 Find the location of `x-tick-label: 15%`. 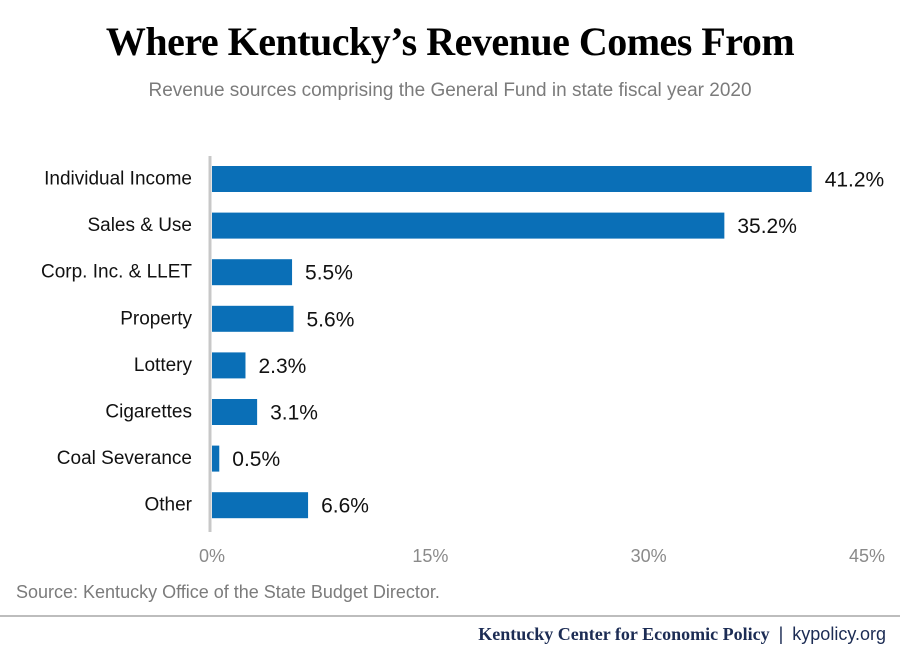

x-tick-label: 15% is located at coordinates (430, 556).